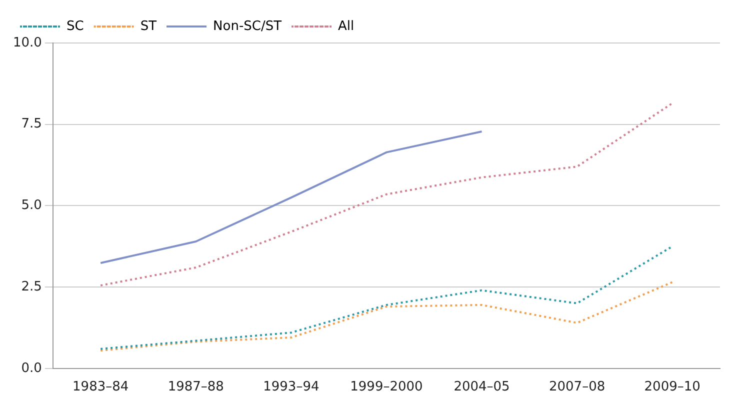 This screenshot has width=740, height=408. I want to click on y-tick-label: 2.5, so click(31, 286).